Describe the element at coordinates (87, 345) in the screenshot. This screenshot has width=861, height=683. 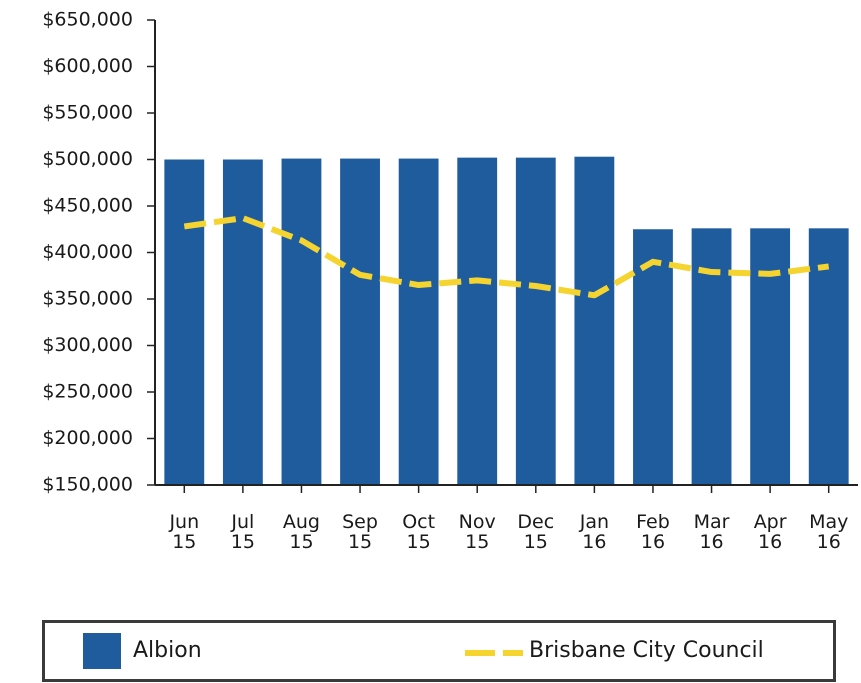
I see `y-tick-label: $300,000` at that location.